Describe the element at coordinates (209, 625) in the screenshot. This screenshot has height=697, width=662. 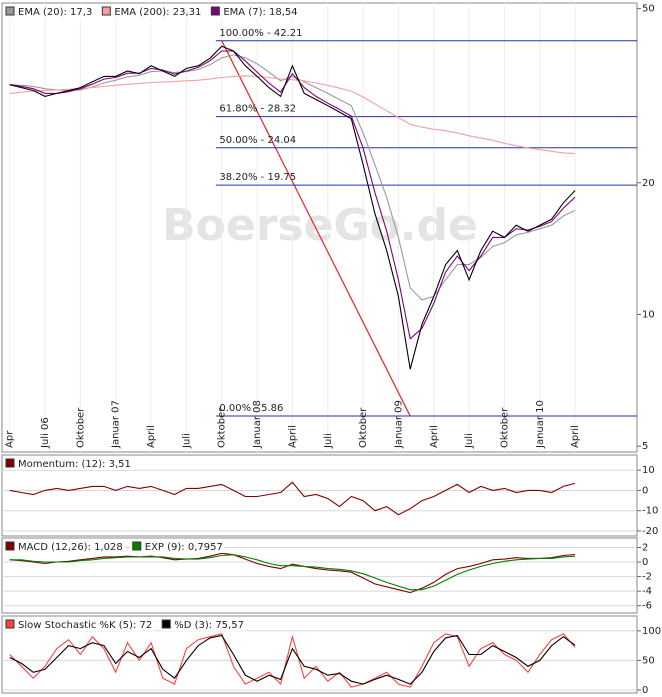
I see `legend-label: %D (3): 75,57` at that location.